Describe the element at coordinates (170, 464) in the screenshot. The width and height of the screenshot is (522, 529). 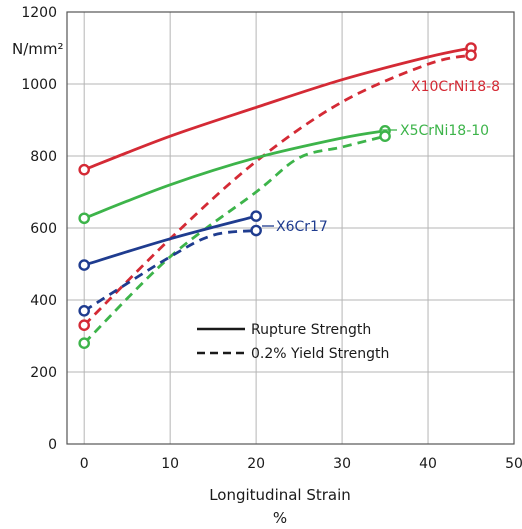
I see `x-tick-label: 10` at that location.